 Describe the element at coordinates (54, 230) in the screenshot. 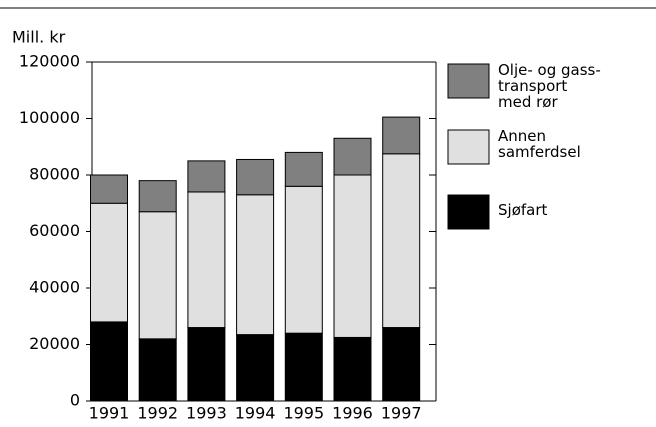

I see `y-tick-label: 60000` at that location.